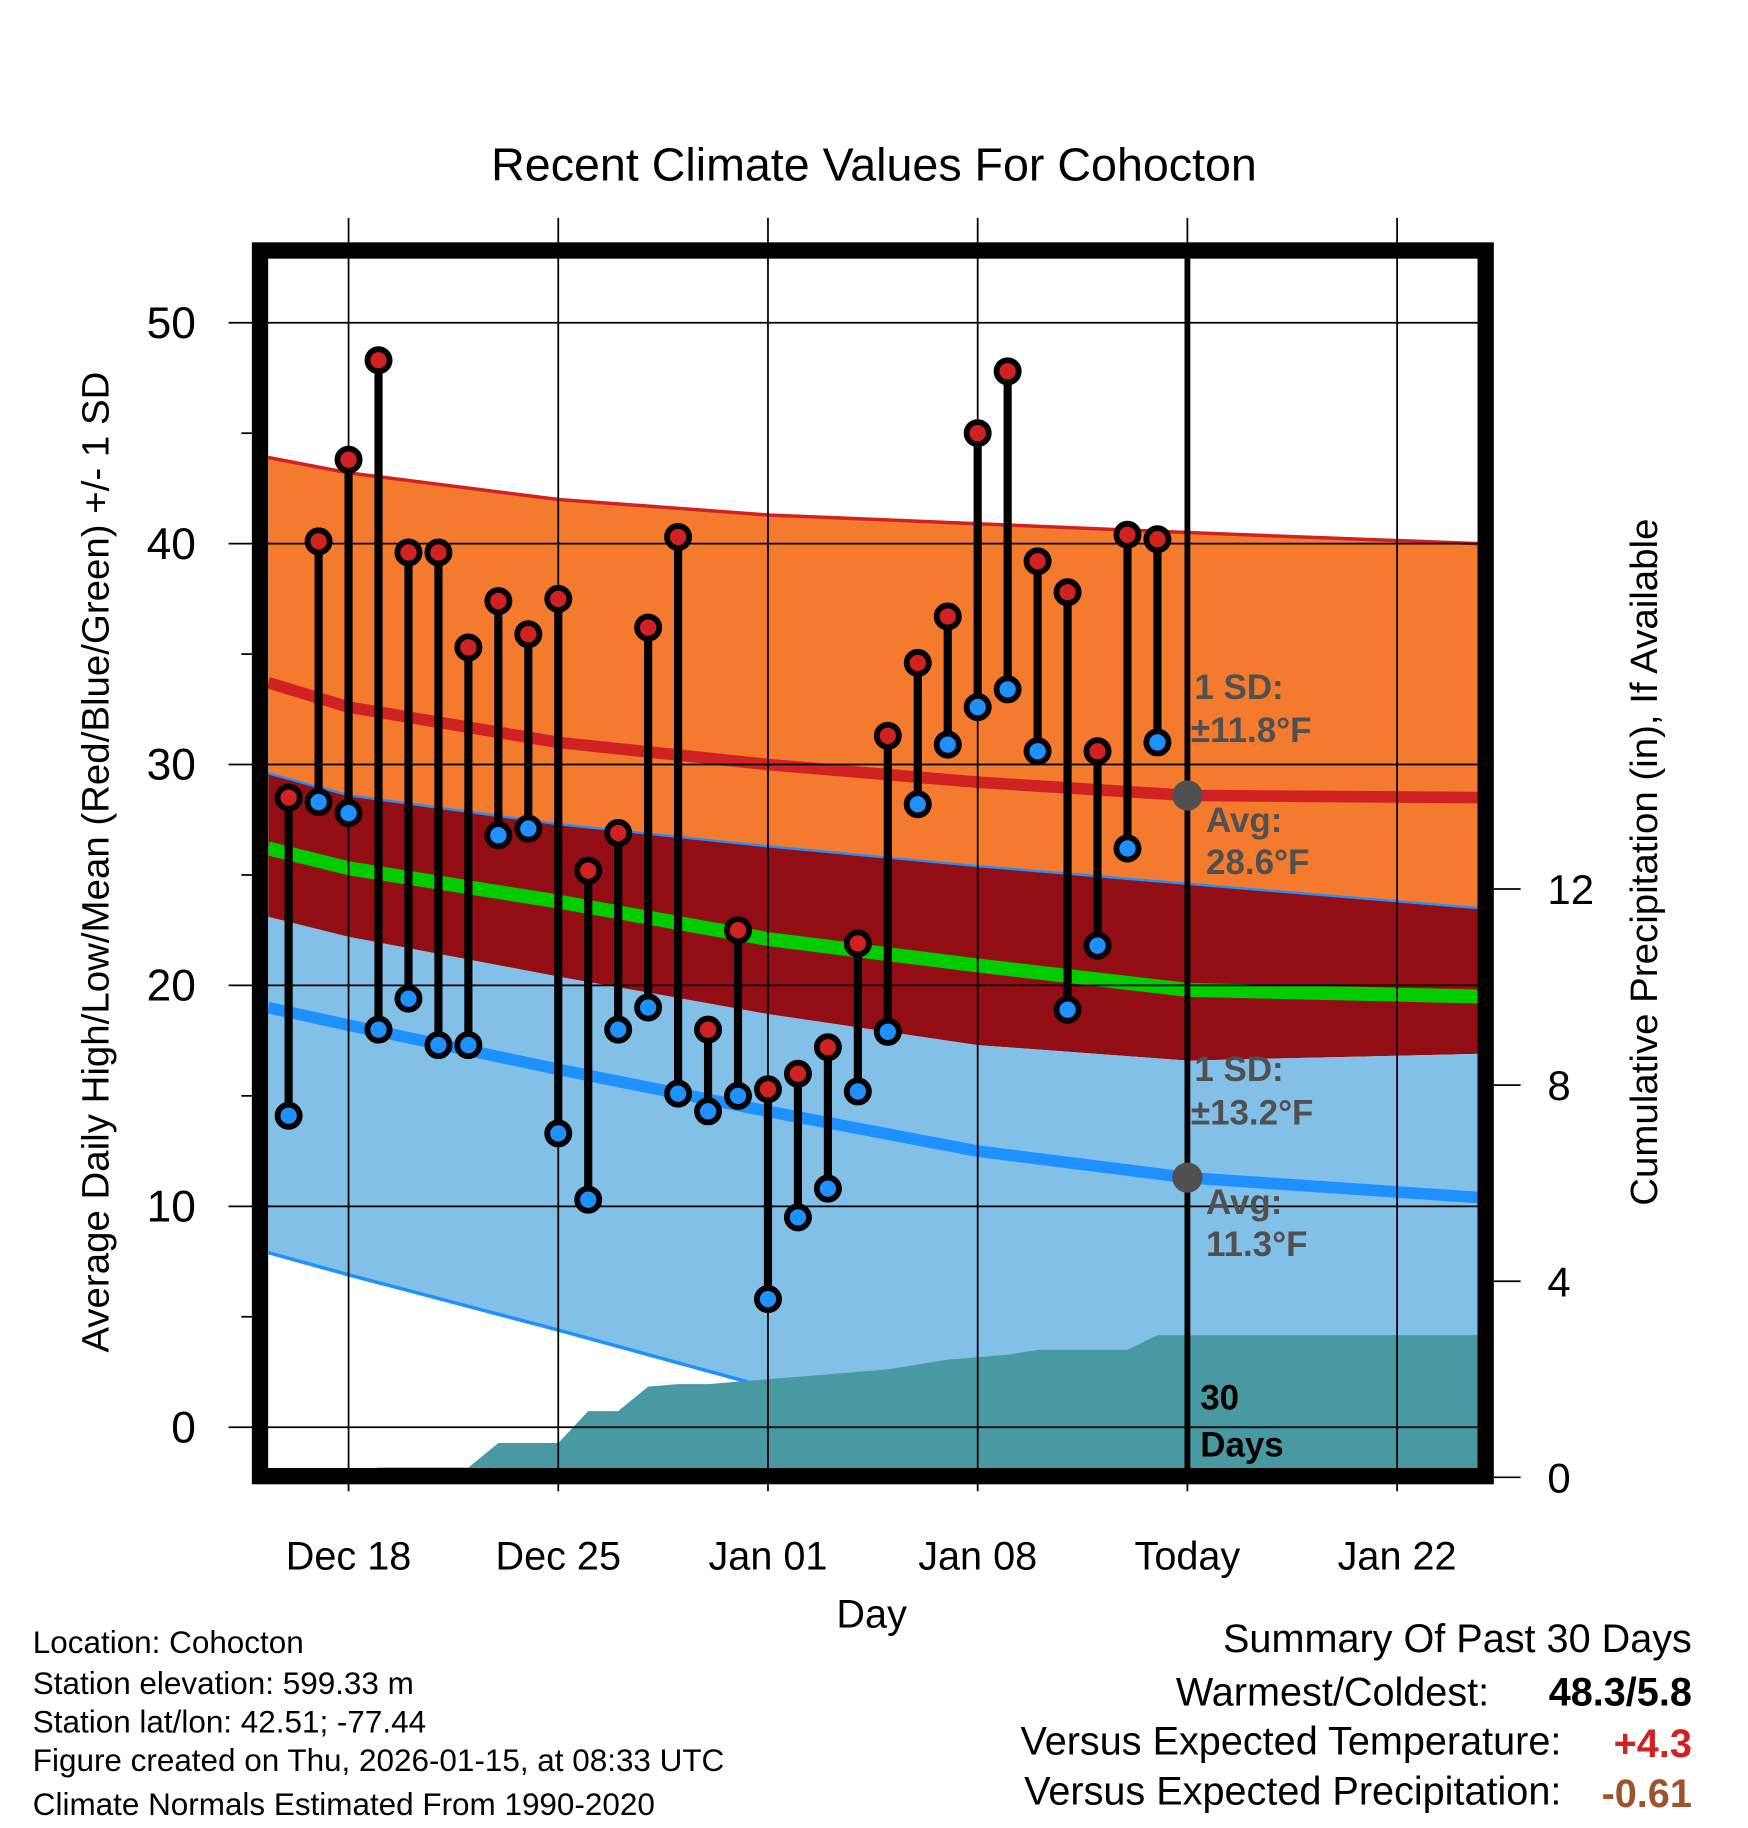 The image size is (1748, 1828). What do you see at coordinates (1457, 1639) in the screenshot?
I see `summary-title: Summary Of Past 30 Days` at bounding box center [1457, 1639].